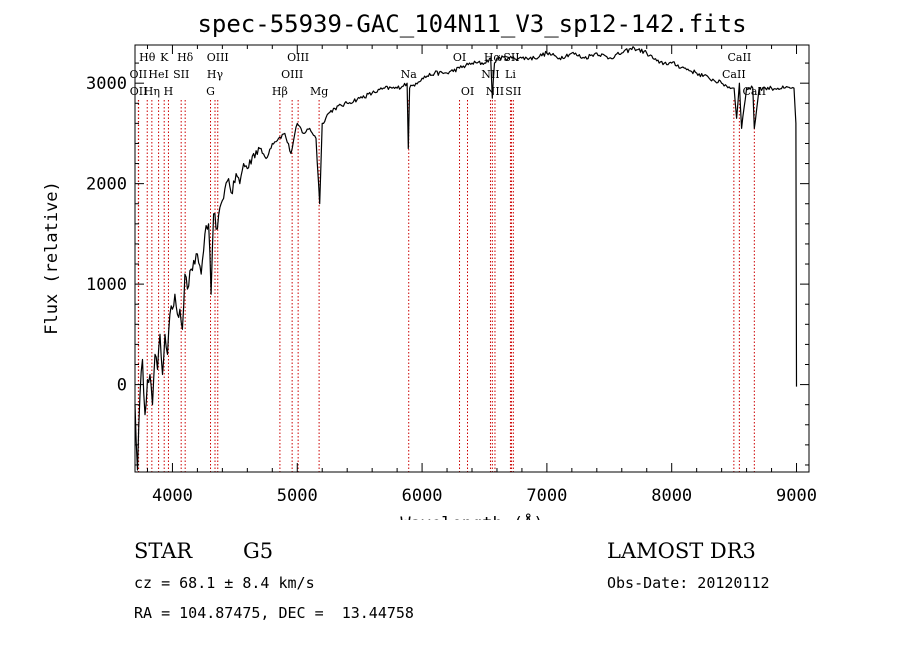 Image resolution: width=900 pixels, height=649 pixels. Describe the element at coordinates (319, 91) in the screenshot. I see `line-label: Mg` at that location.